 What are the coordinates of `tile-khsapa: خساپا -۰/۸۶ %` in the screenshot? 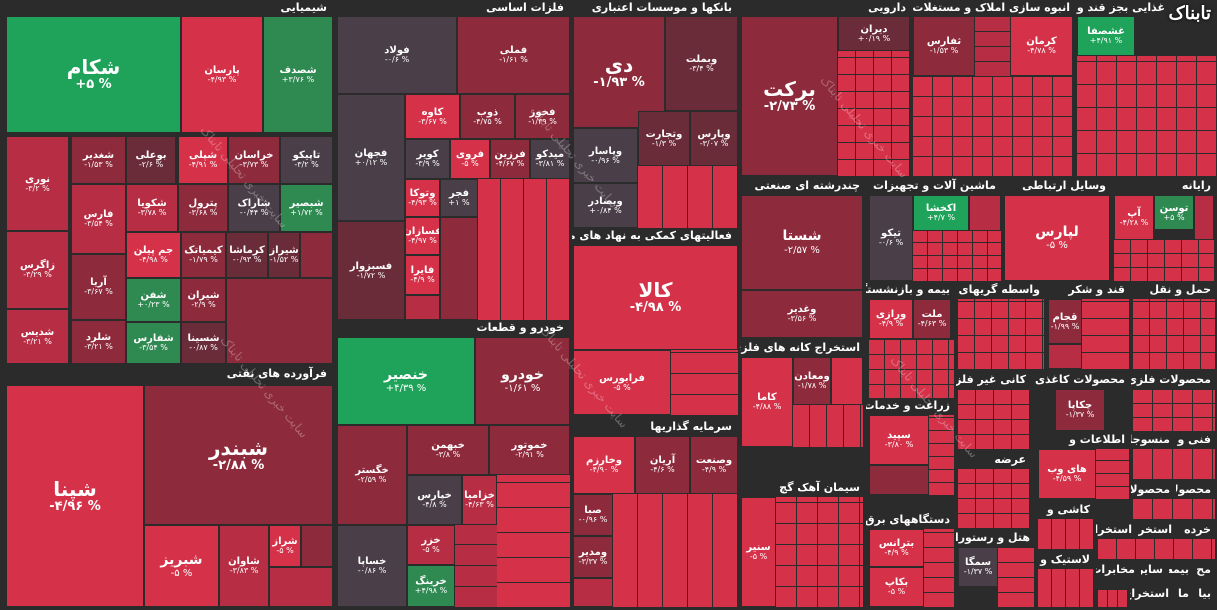 It's located at (372, 566).